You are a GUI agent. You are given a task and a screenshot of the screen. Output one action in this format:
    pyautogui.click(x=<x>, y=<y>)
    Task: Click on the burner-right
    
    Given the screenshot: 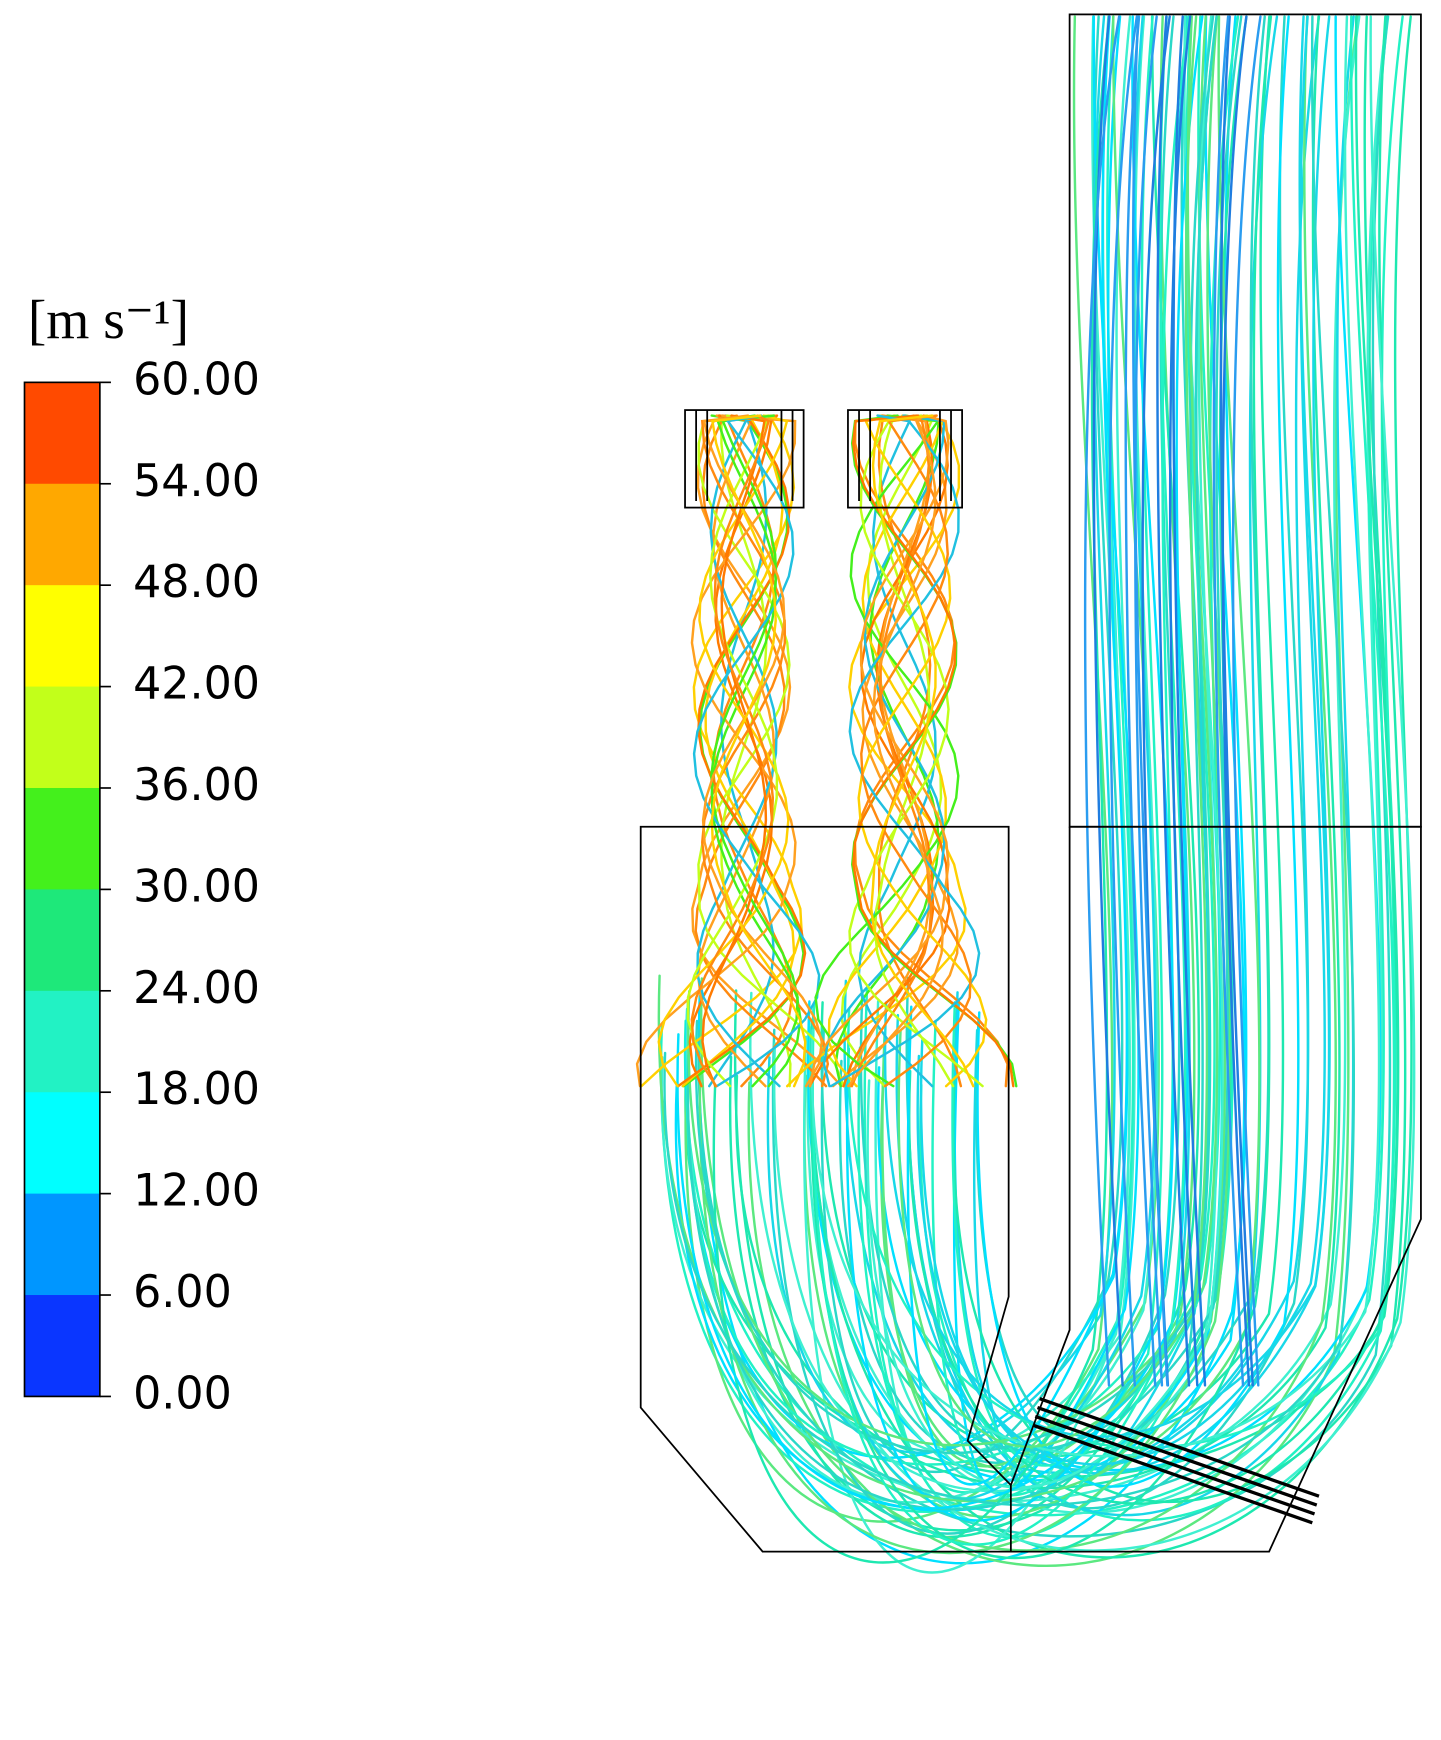 What is the action you would take?
    pyautogui.click(x=905, y=459)
    